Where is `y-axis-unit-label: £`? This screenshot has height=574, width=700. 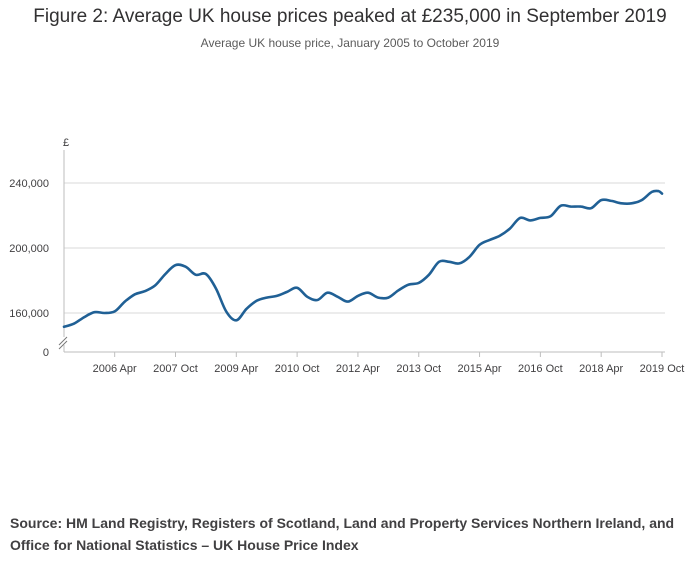 y-axis-unit-label: £ is located at coordinates (66, 143).